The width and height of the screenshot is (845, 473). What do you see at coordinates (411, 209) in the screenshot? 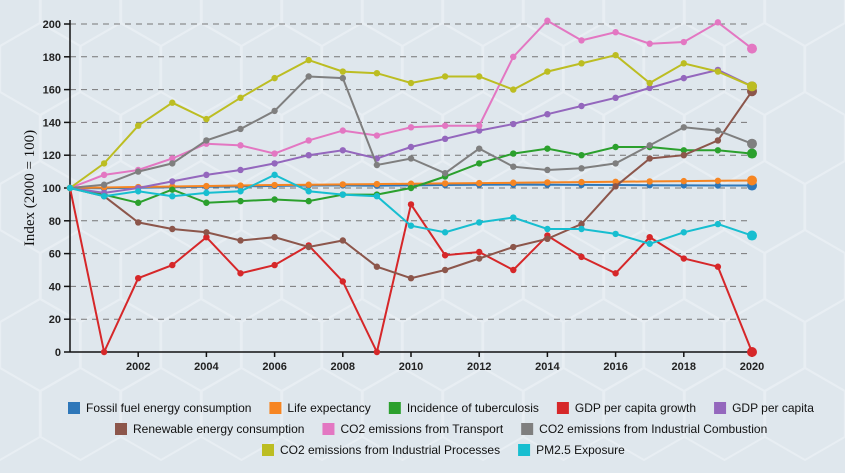
I see `series-pm2-5-exposure` at bounding box center [411, 209].